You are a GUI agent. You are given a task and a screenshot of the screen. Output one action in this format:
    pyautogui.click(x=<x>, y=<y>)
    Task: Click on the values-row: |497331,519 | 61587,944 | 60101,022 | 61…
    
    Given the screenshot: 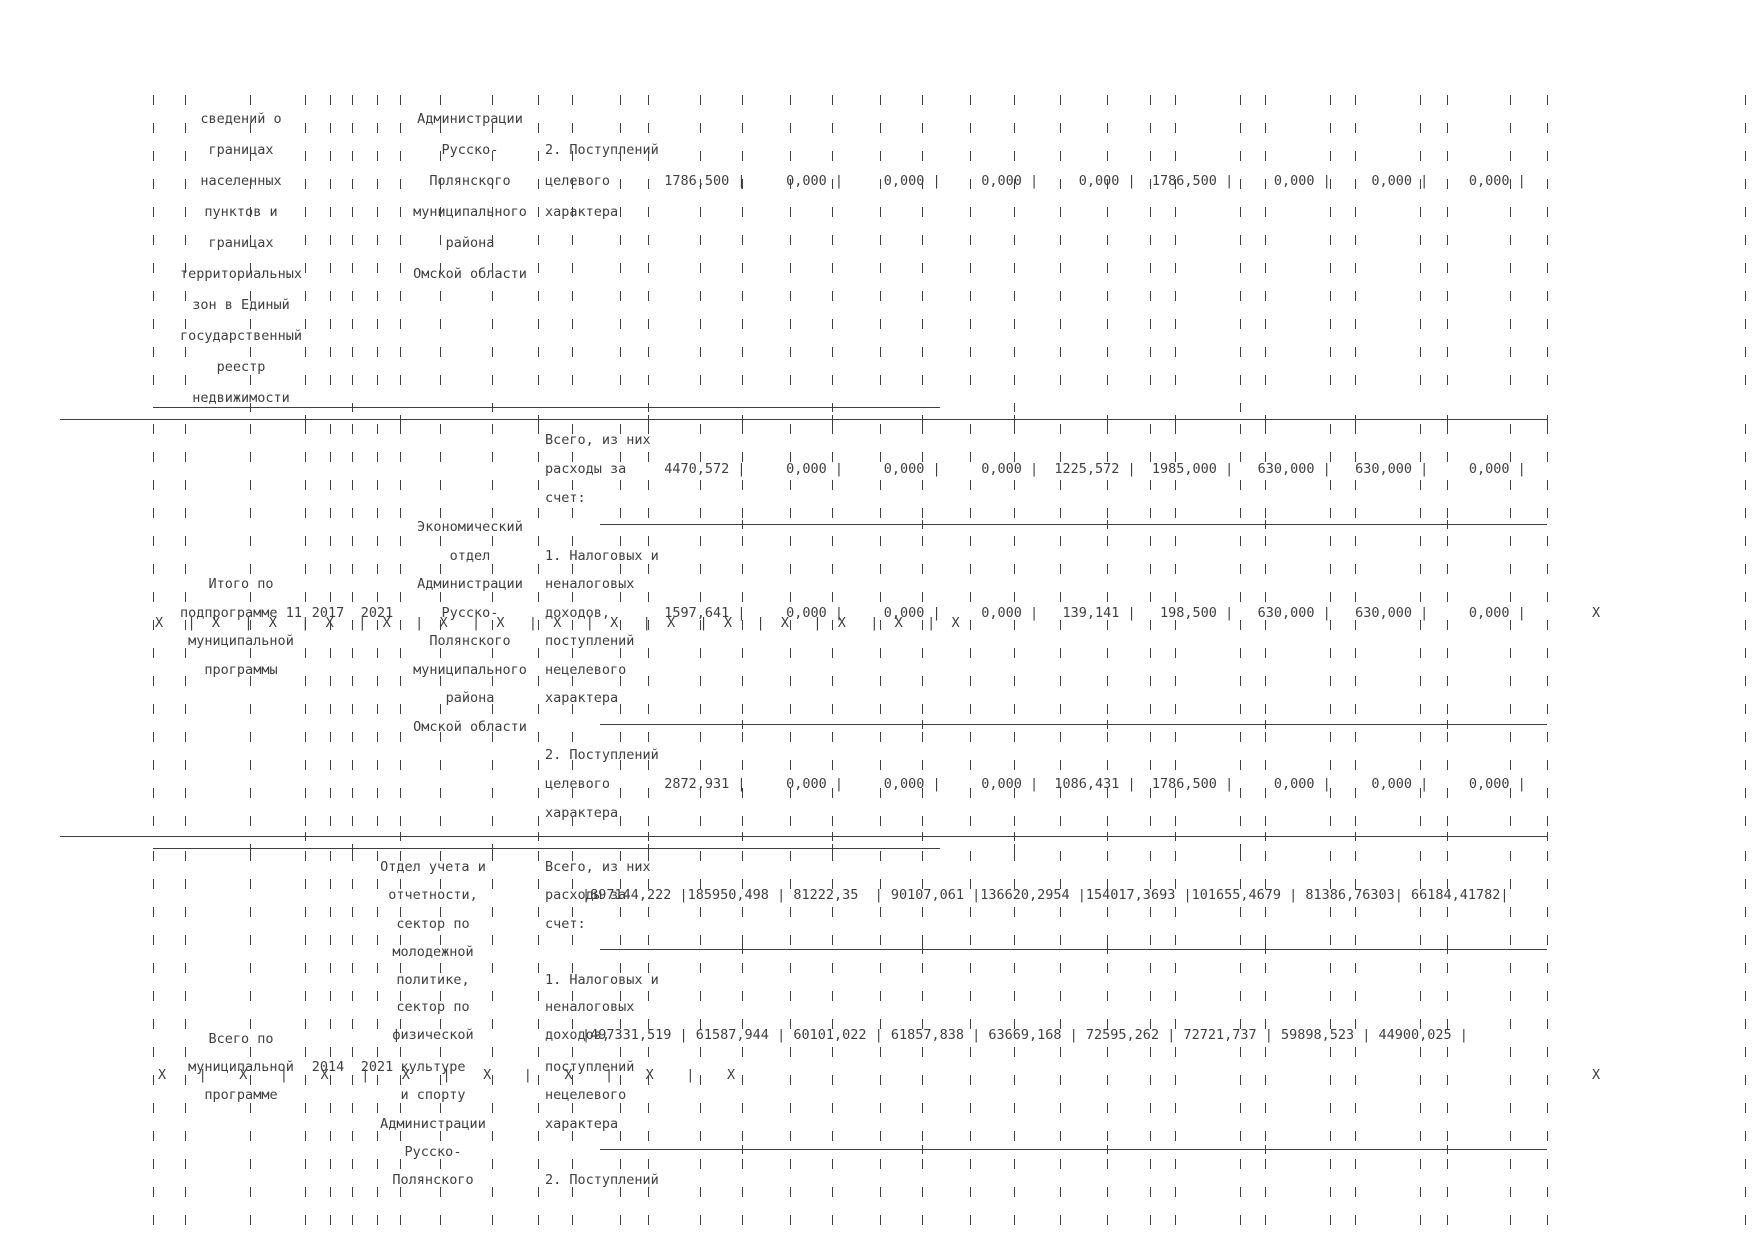 What is the action you would take?
    pyautogui.click(x=1025, y=1035)
    